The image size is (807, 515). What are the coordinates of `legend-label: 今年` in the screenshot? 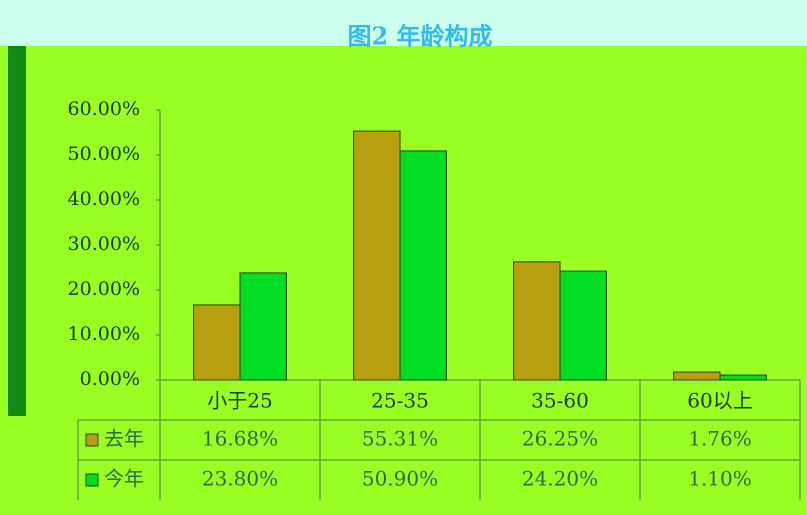 It's located at (124, 479).